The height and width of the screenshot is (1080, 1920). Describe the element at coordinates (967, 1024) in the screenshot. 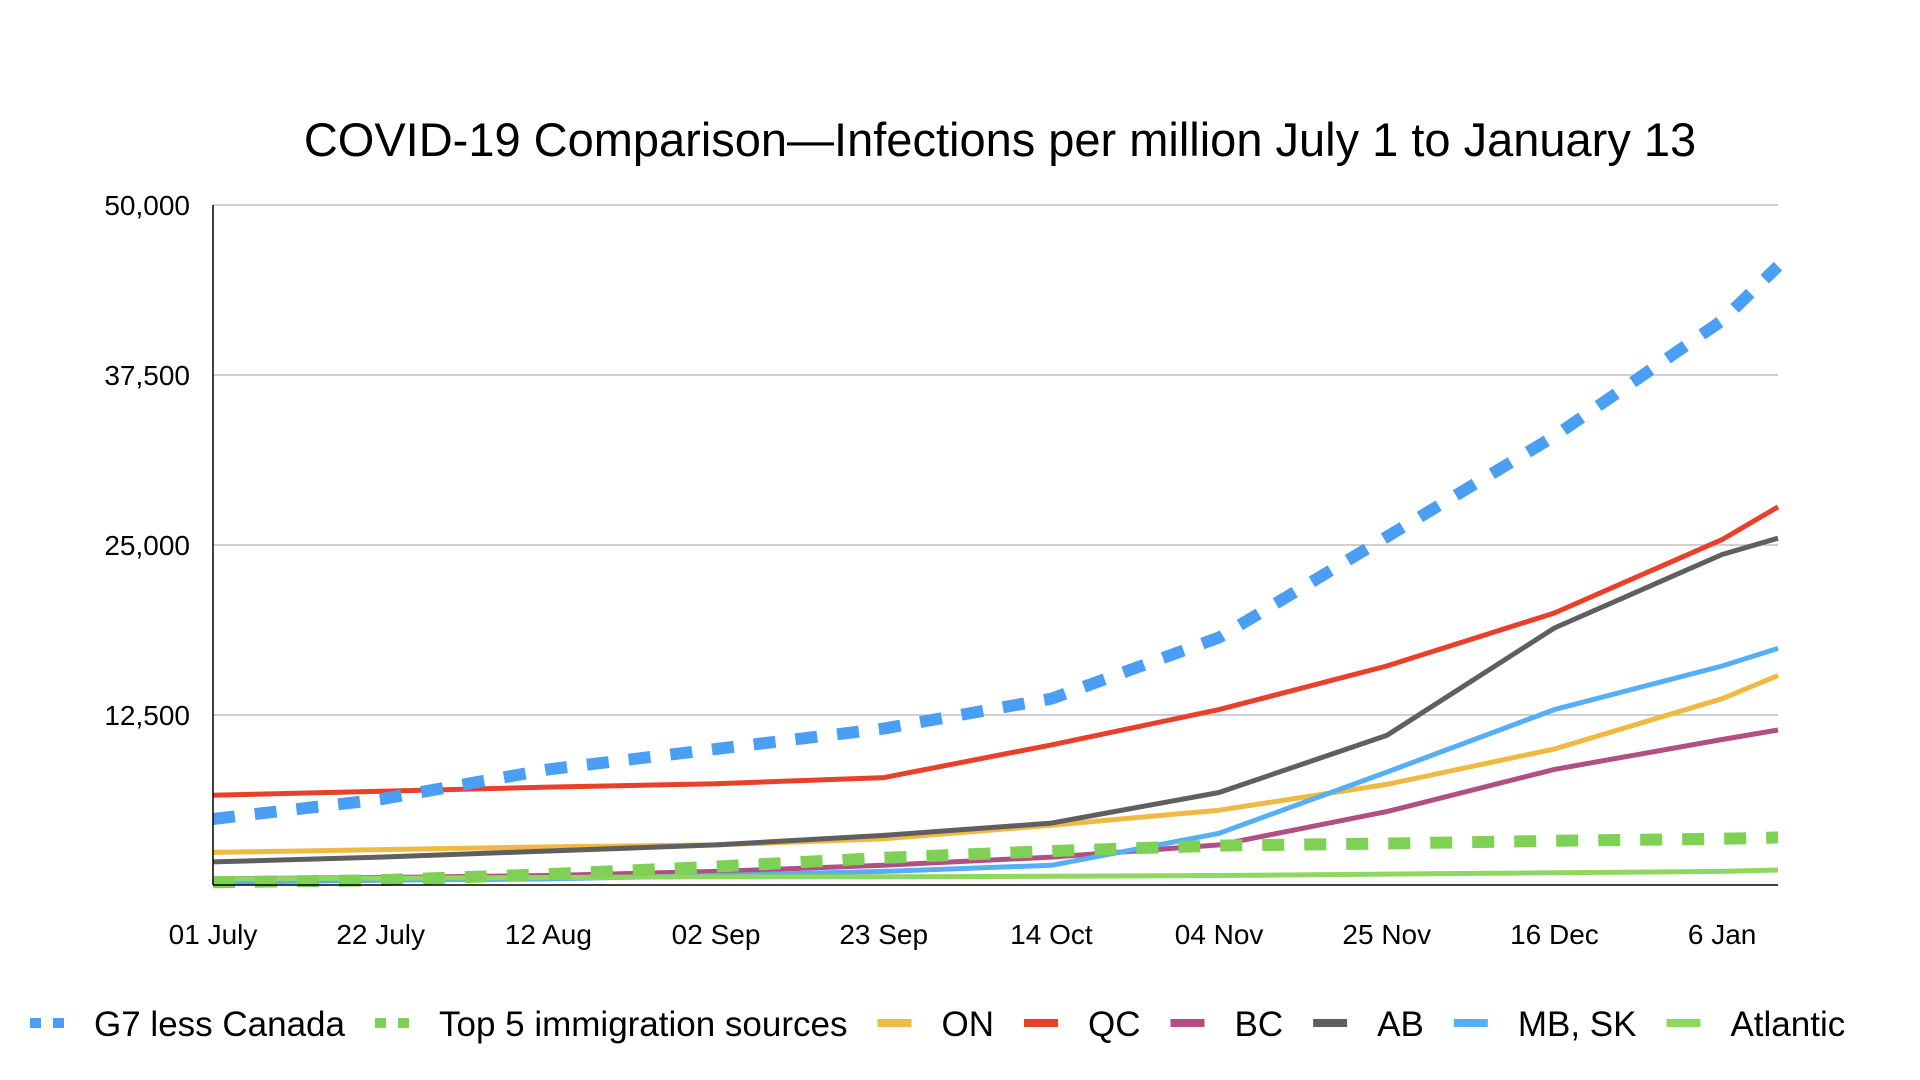

I see `legend-label: ON` at that location.